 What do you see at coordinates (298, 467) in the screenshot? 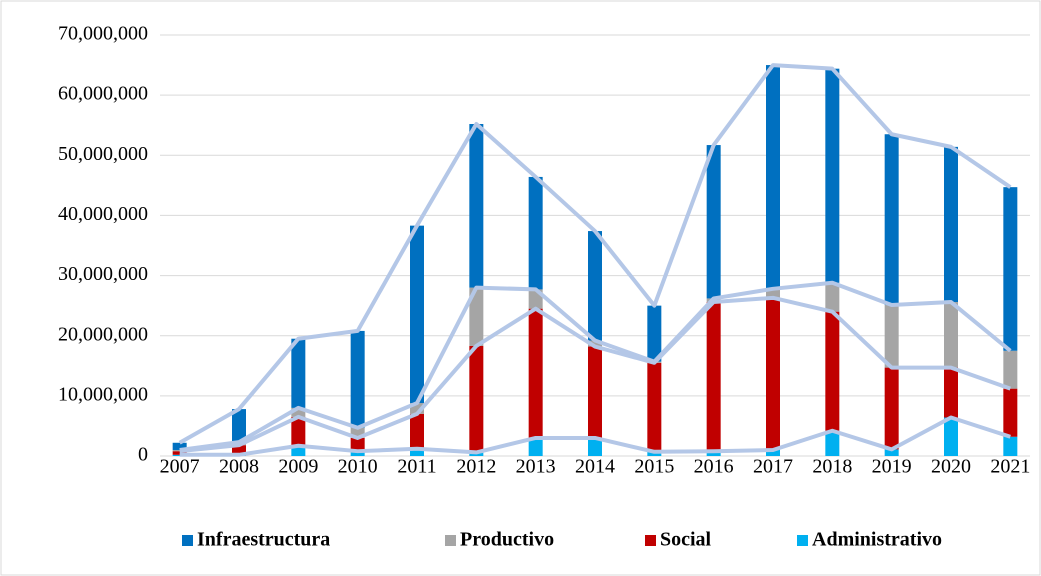
I see `x-tick-label: 2009` at bounding box center [298, 467].